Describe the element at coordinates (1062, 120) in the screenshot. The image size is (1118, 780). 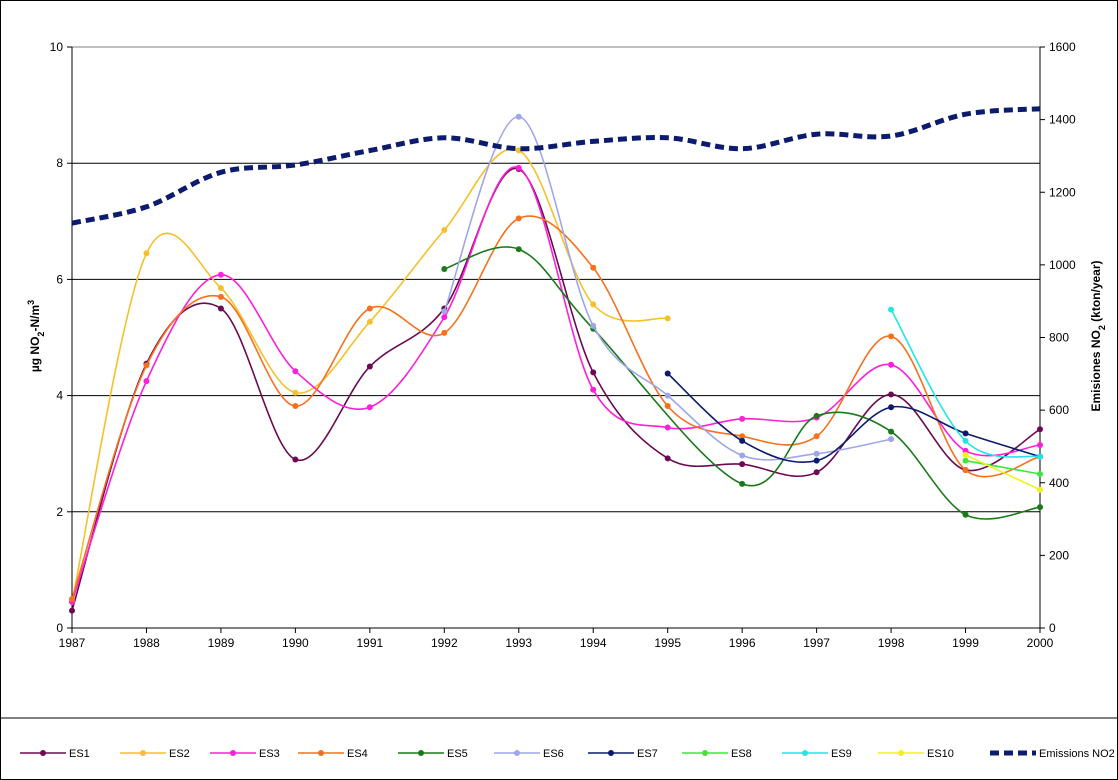
I see `y2-tick-label: 1400` at that location.